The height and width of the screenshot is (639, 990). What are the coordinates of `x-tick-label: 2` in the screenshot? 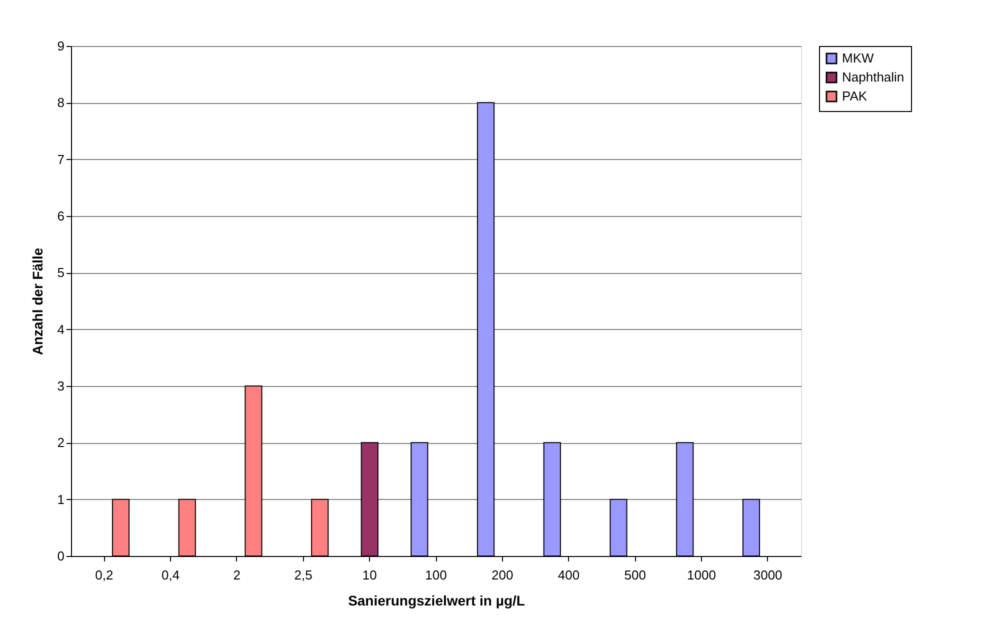 It's located at (237, 575).